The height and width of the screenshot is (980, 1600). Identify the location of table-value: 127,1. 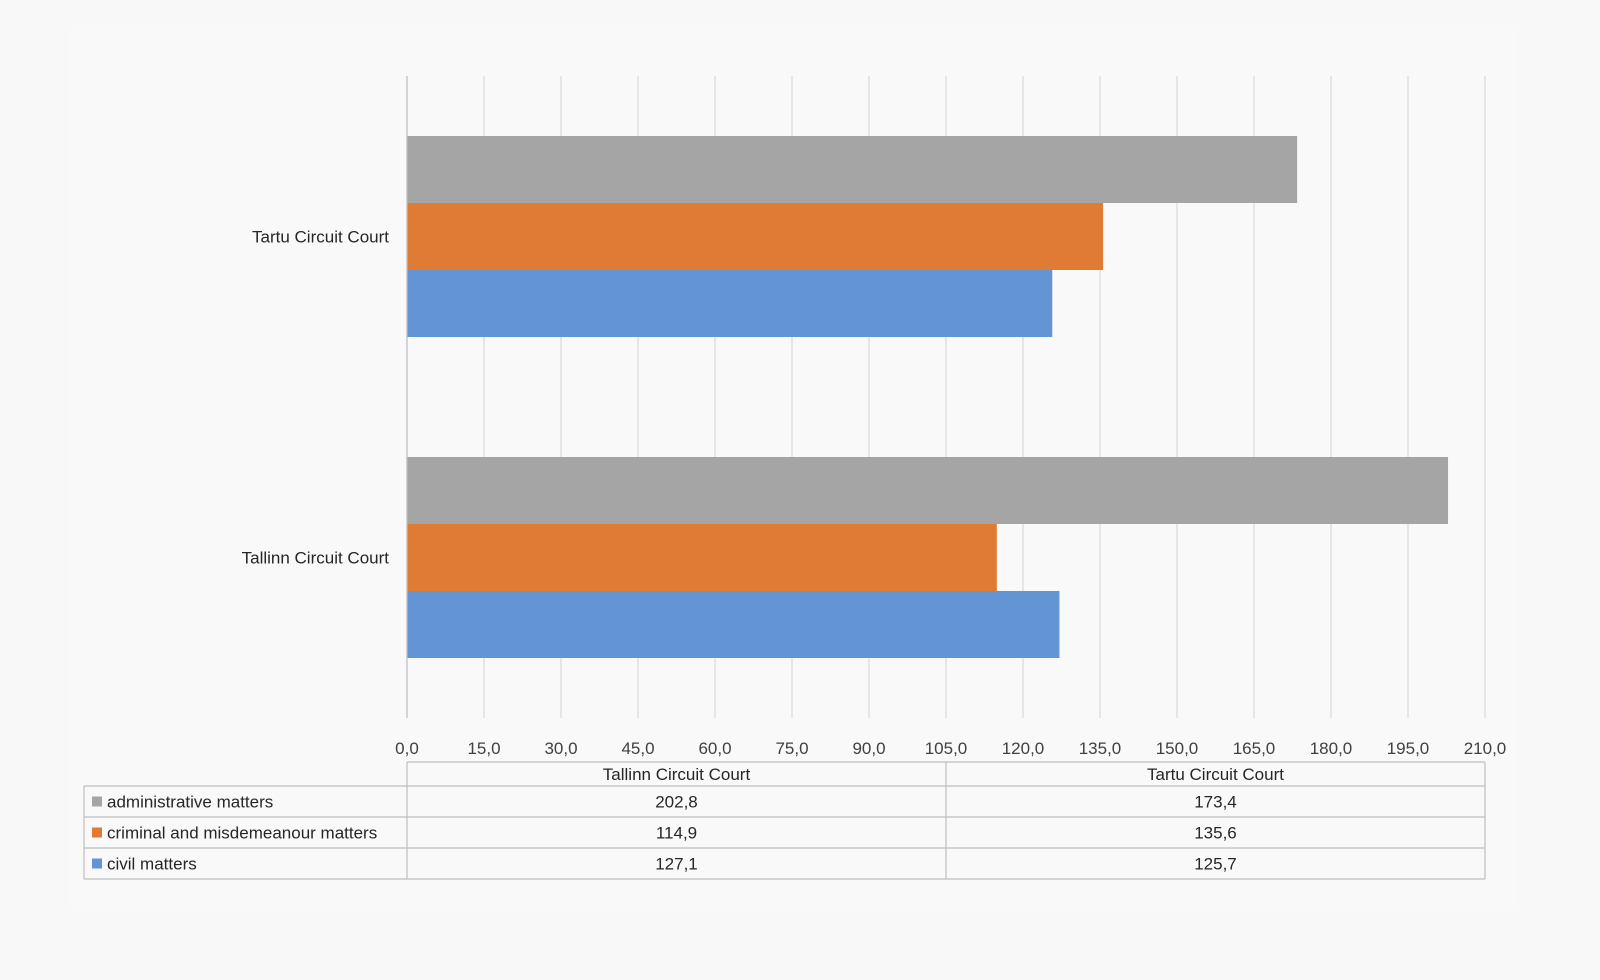
(676, 864).